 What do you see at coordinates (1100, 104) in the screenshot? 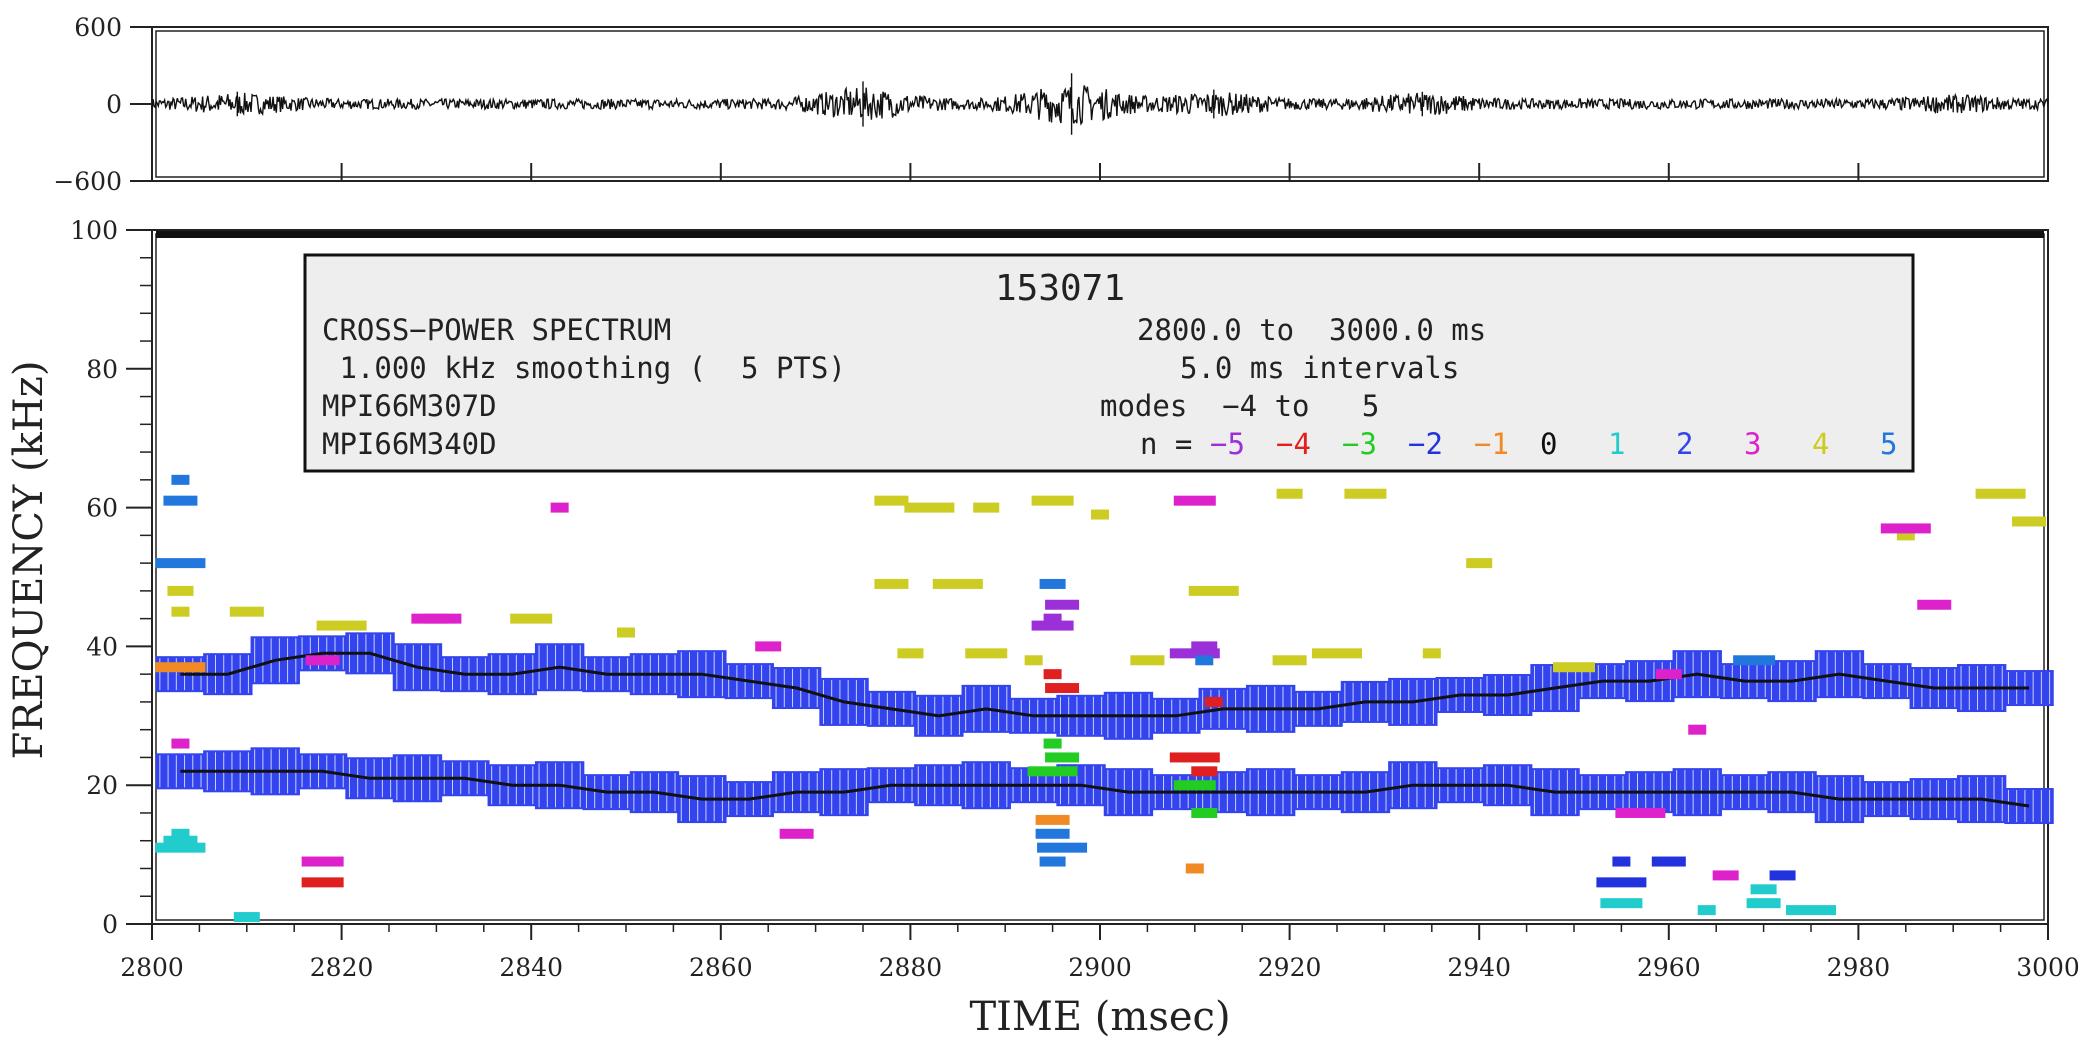
I see `signal-trace` at bounding box center [1100, 104].